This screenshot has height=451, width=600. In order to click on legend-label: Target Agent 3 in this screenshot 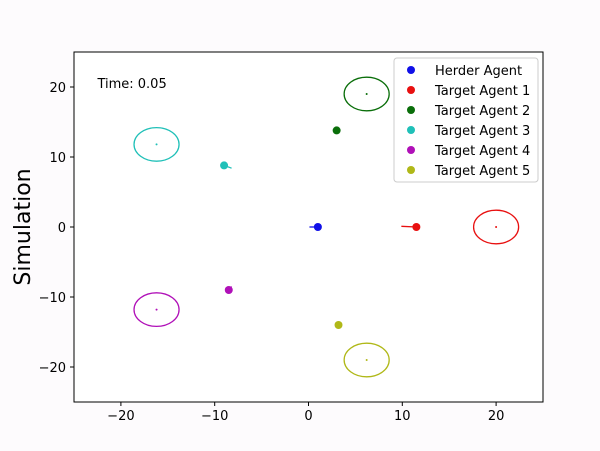, I will do `click(482, 131)`.